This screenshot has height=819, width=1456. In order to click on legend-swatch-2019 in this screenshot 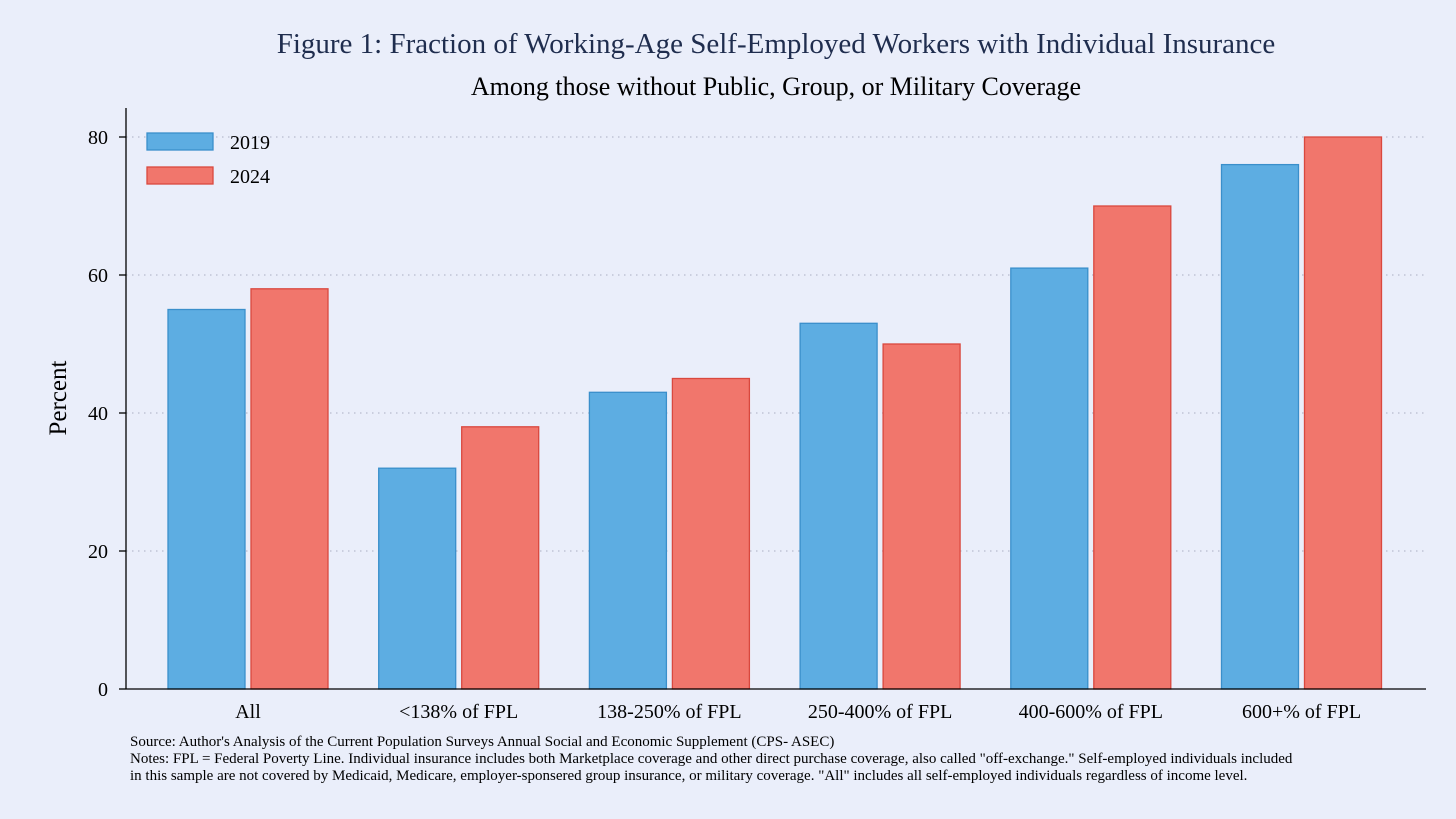, I will do `click(180, 141)`.